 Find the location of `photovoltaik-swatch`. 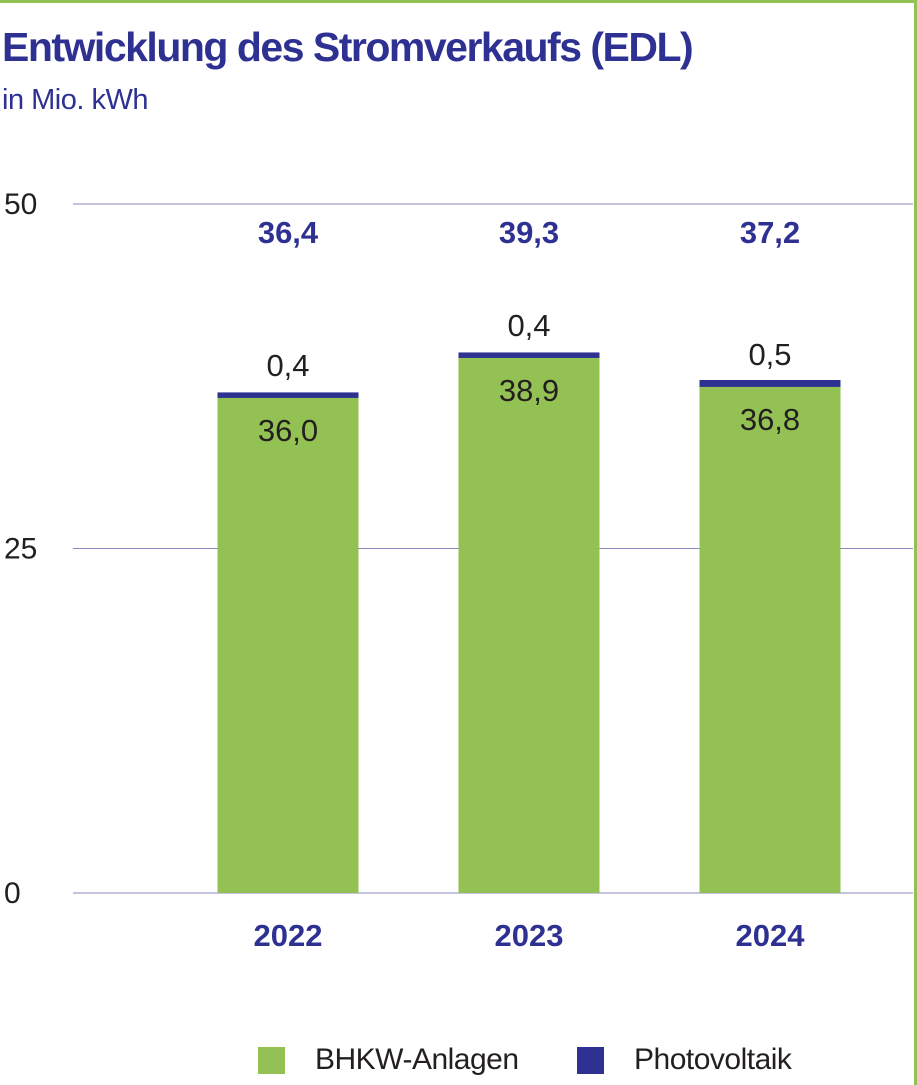

photovoltaik-swatch is located at coordinates (590, 1060).